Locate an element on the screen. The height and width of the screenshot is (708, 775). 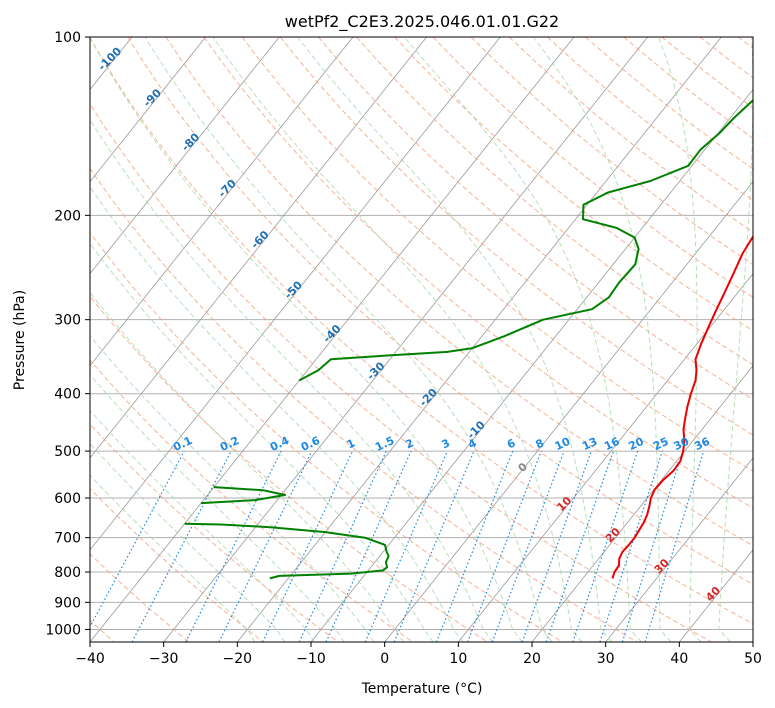
mixing-ratio-label: 30 is located at coordinates (682, 444).